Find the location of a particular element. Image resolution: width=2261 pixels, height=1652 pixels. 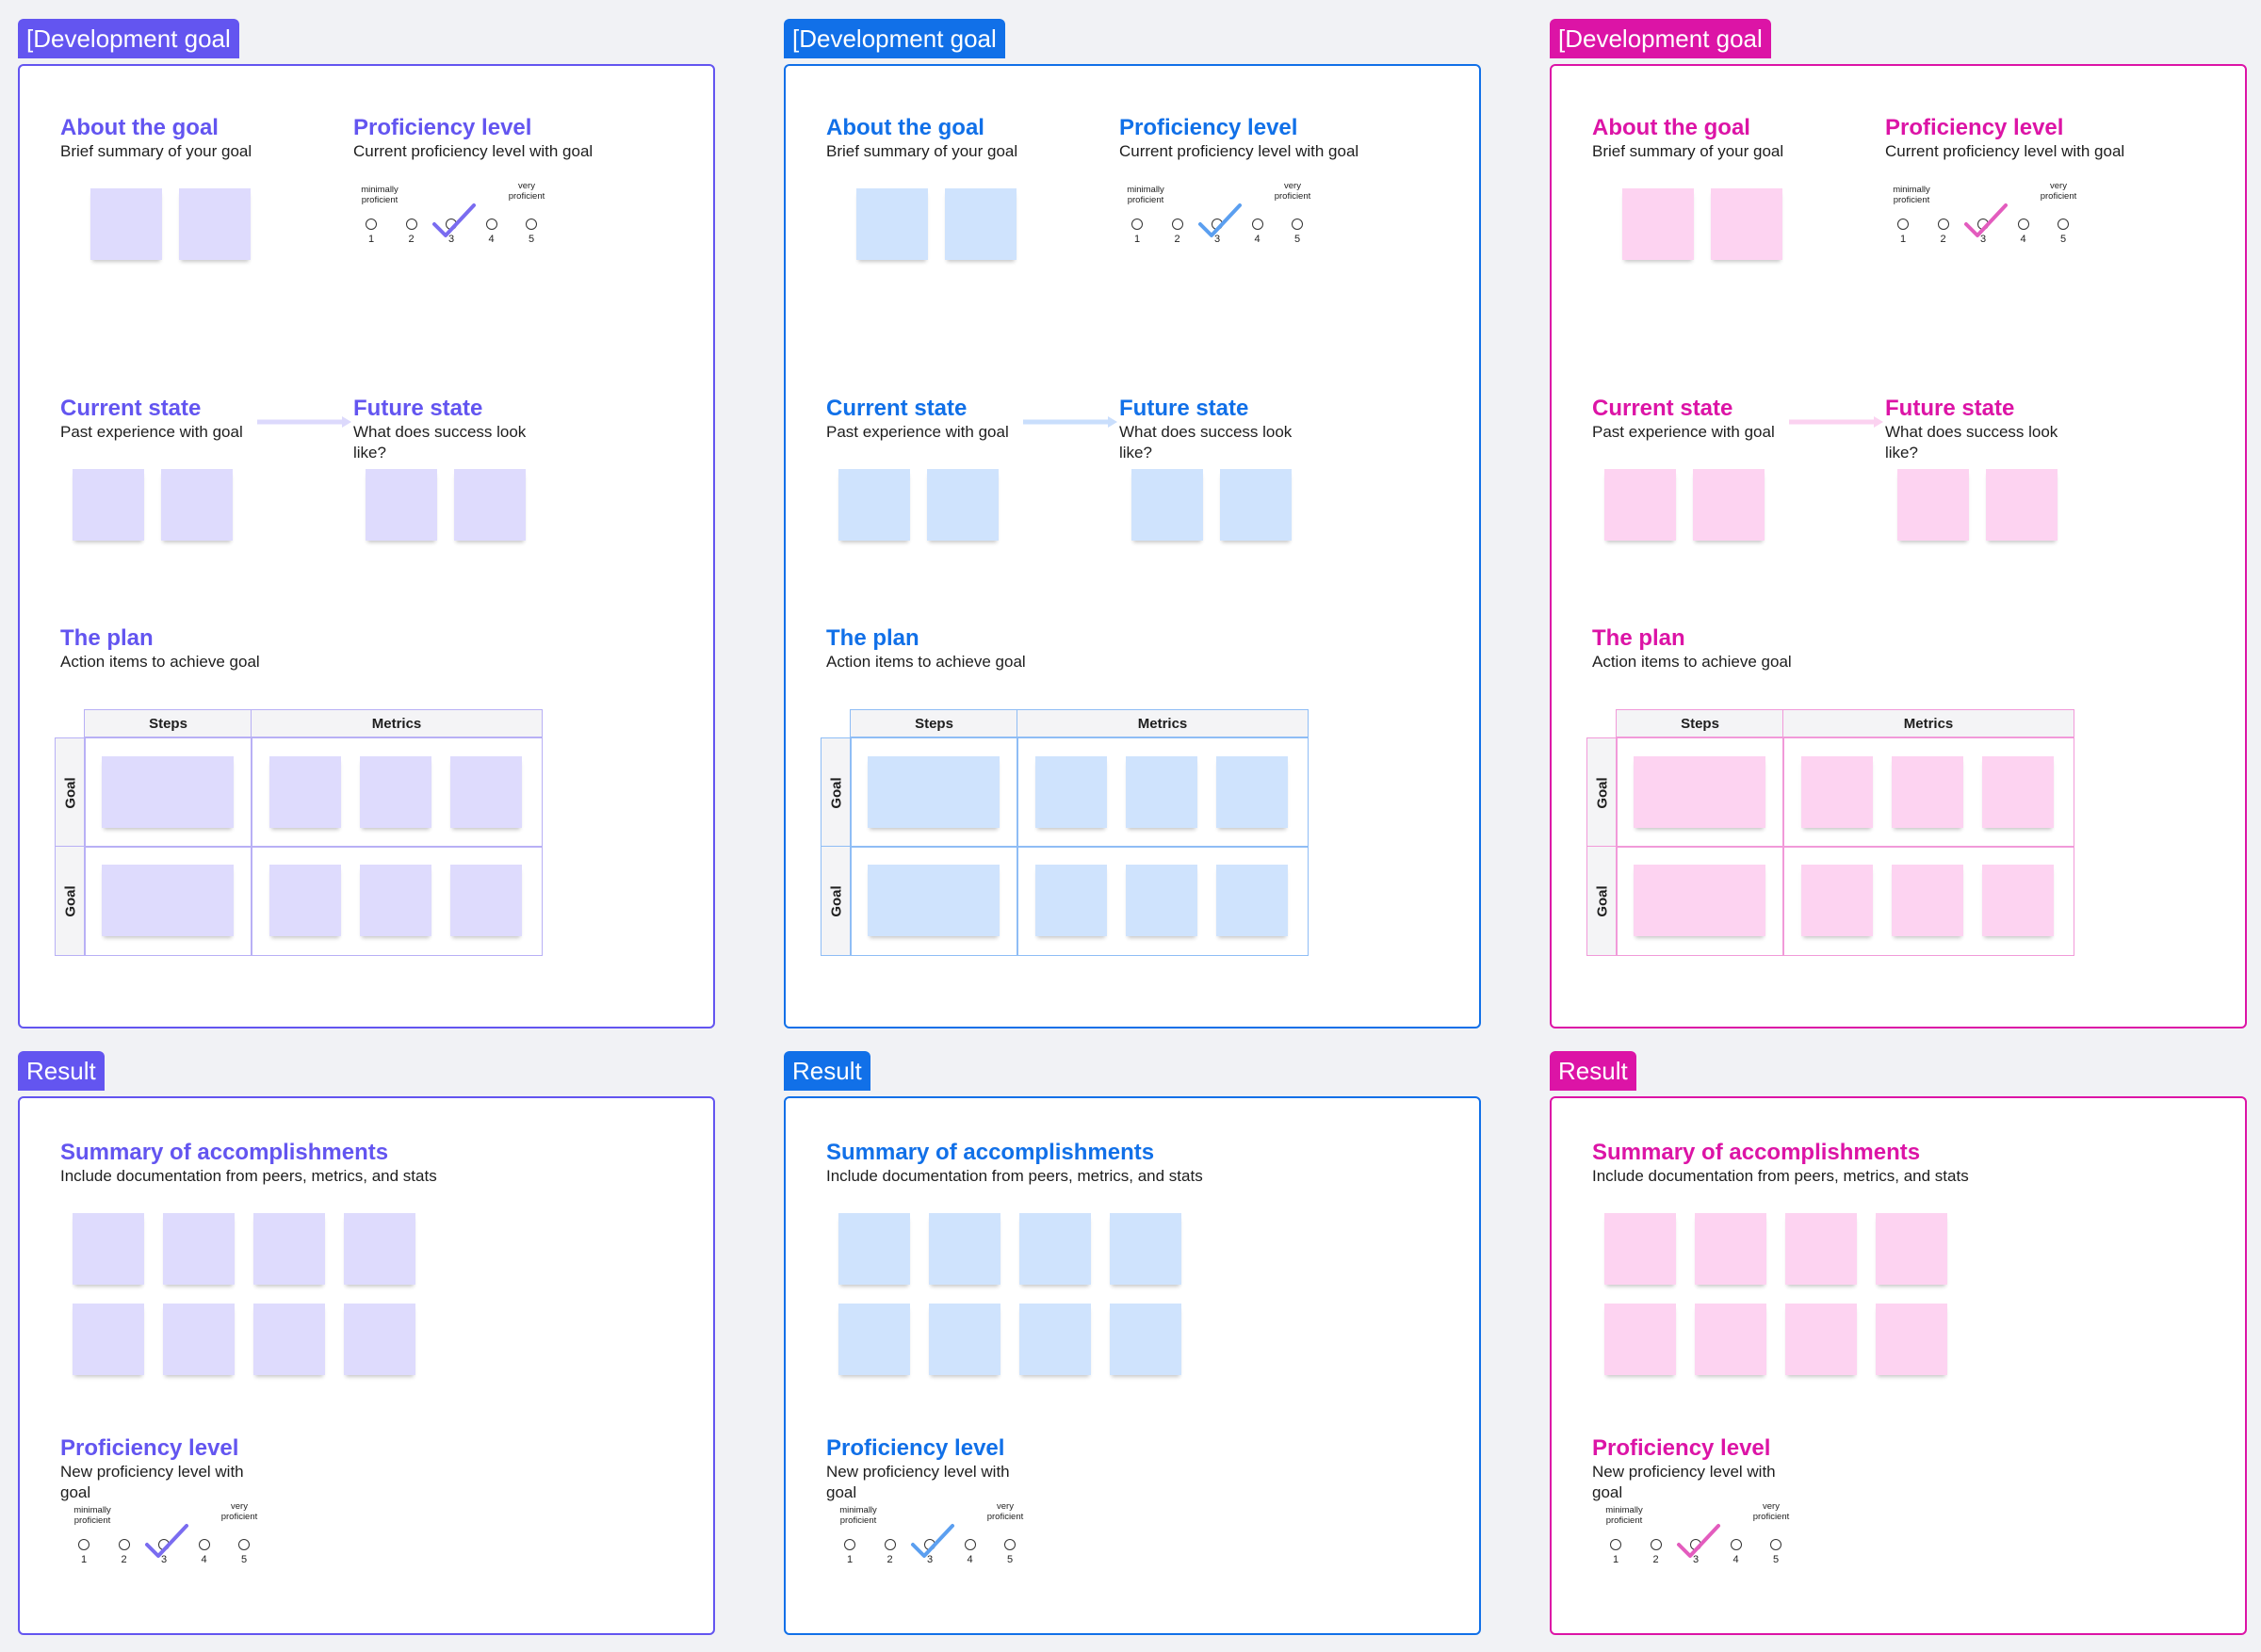

plan-table: Steps Metrics Goal Goal is located at coordinates (300, 834).